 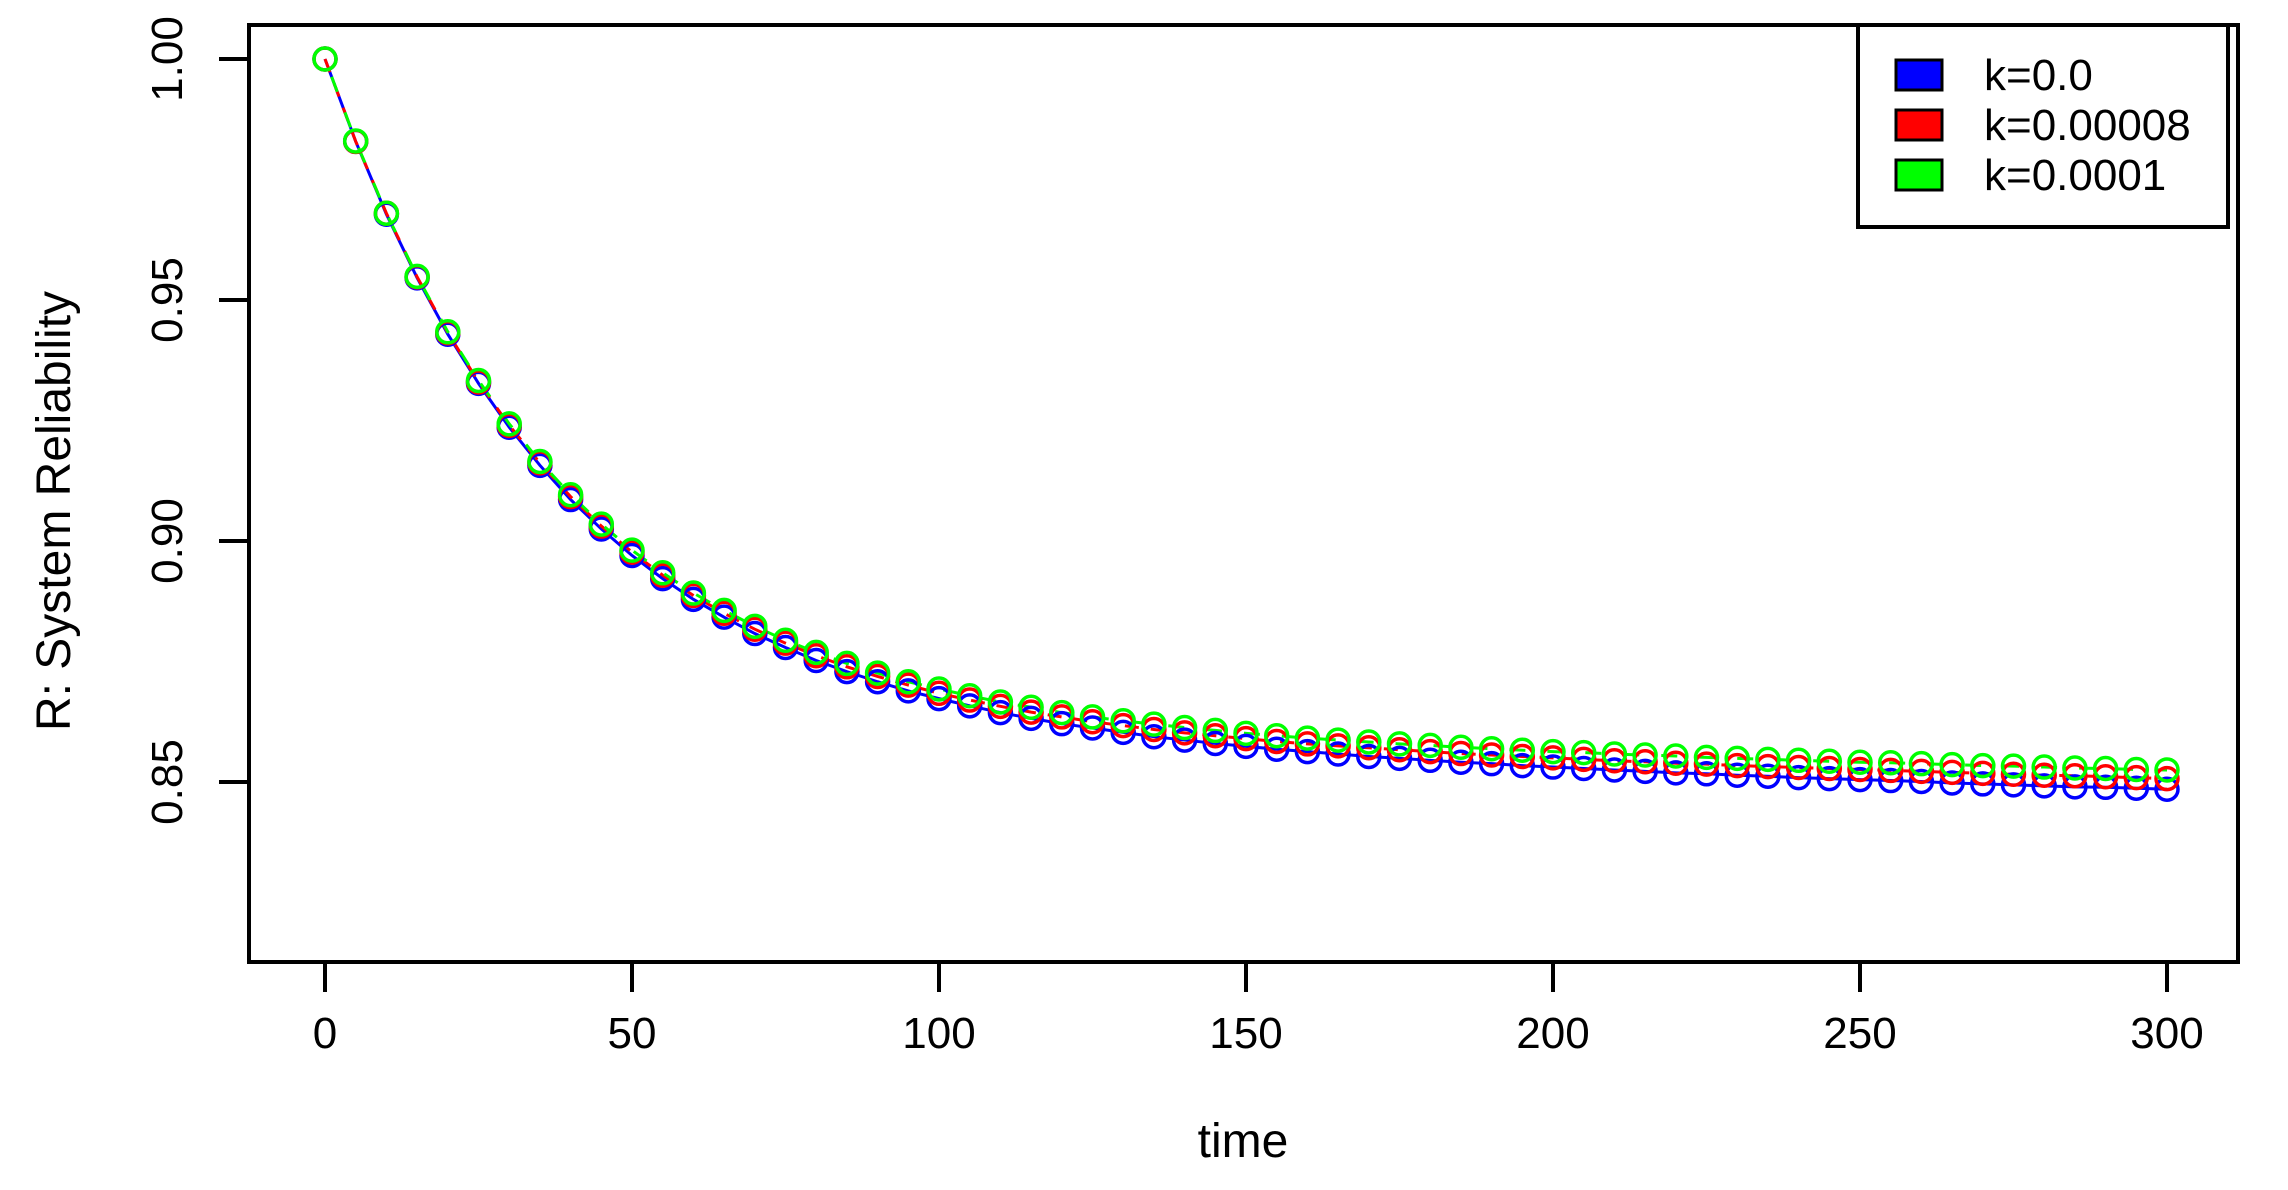 I want to click on legend: k=0.0 k=0.00008 k=0.0001, so click(x=2043, y=126).